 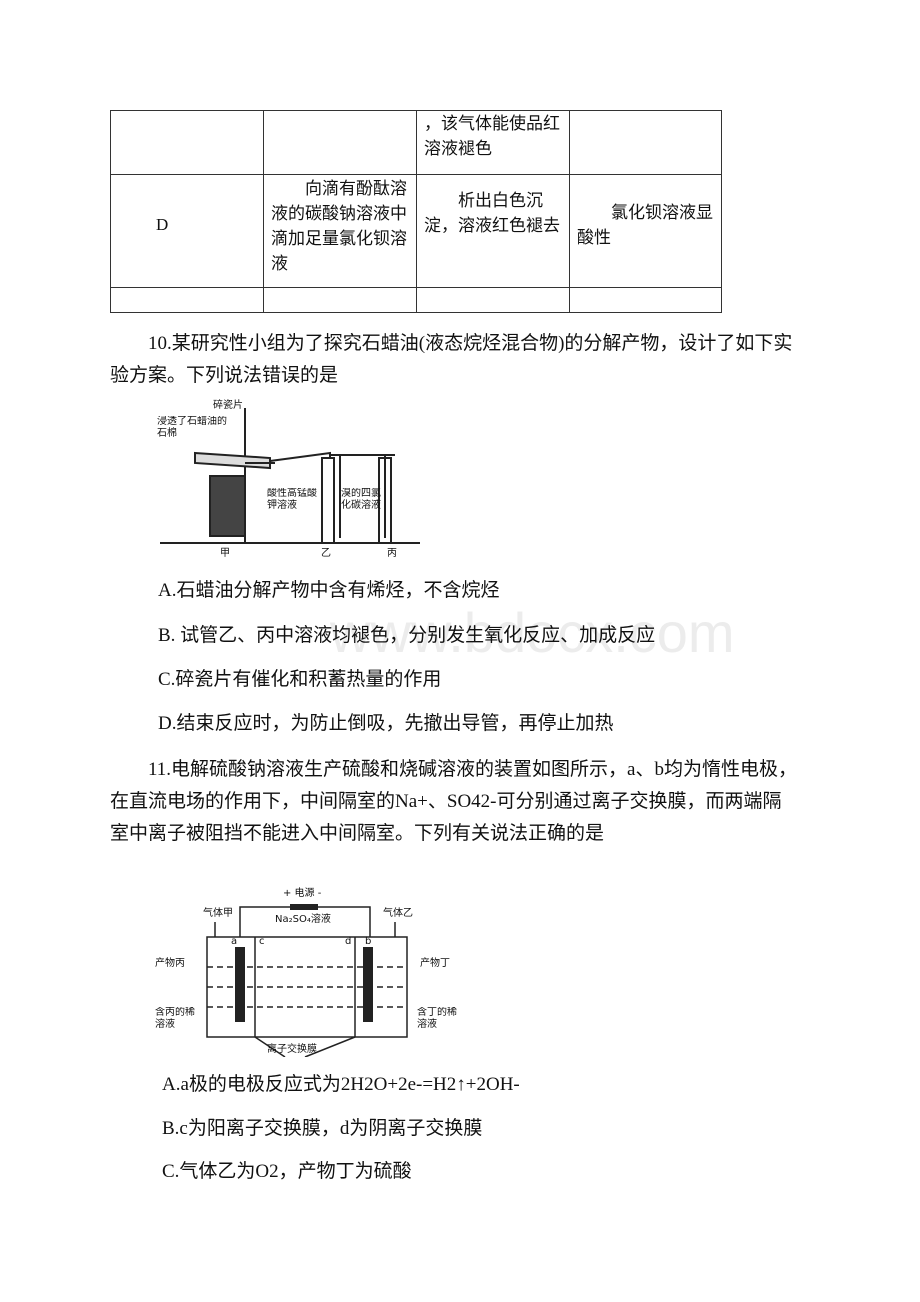 What do you see at coordinates (329, 590) in the screenshot?
I see `option: A.石蜡油分解产物中含有烯烃，不含烷烃` at bounding box center [329, 590].